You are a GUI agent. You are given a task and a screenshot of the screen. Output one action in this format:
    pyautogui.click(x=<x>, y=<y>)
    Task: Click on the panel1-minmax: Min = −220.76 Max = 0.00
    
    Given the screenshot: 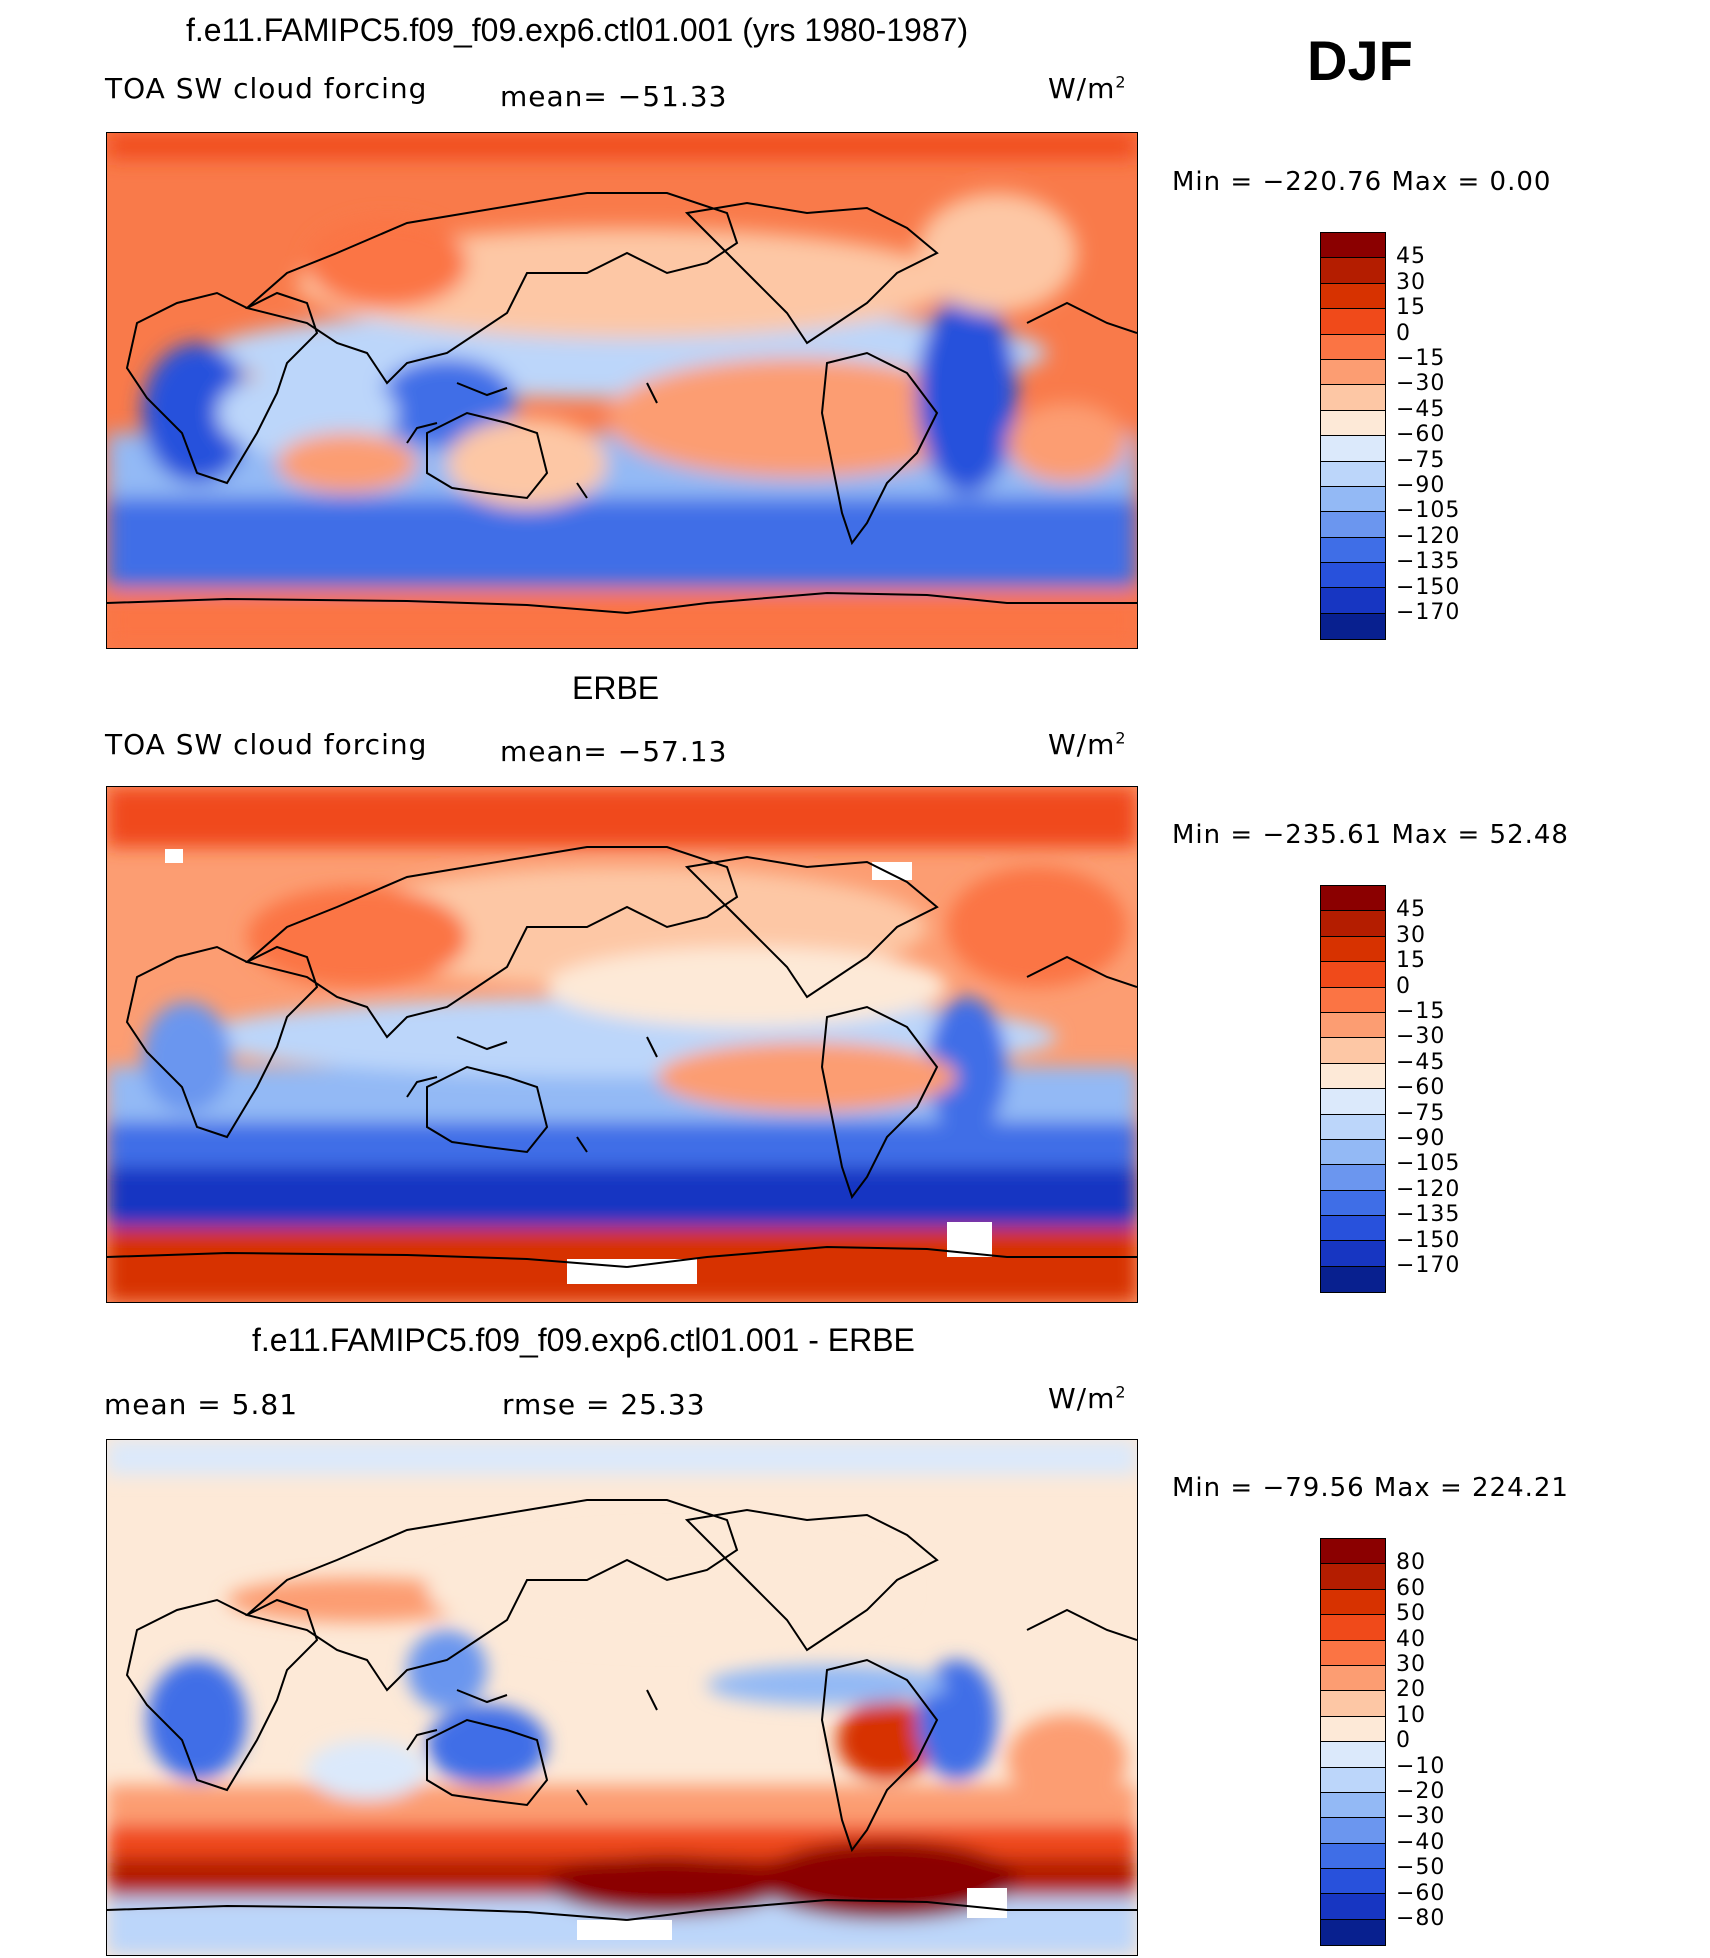 What is the action you would take?
    pyautogui.click(x=1362, y=182)
    